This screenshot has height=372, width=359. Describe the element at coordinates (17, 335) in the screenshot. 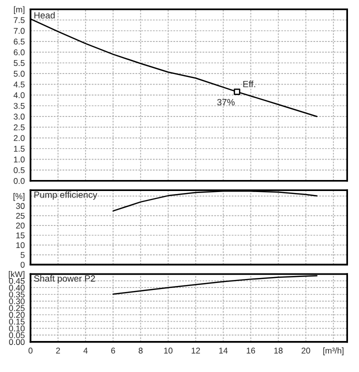

I see `y-tick-label: 0.05` at that location.